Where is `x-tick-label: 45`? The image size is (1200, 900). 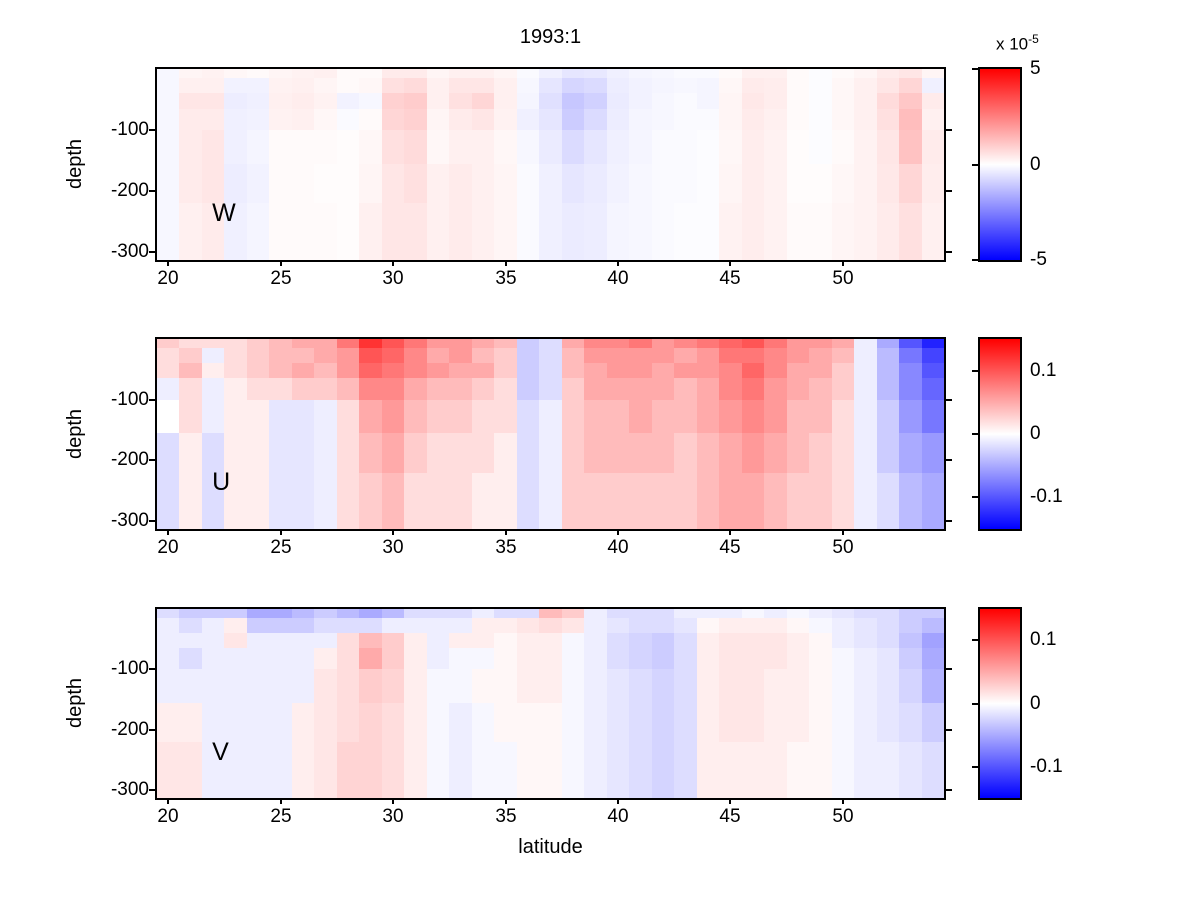
x-tick-label: 45 is located at coordinates (730, 816).